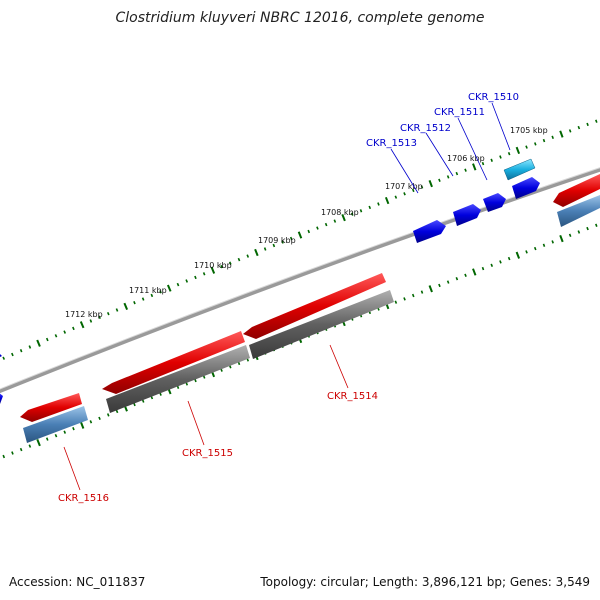 The image size is (600, 600). I want to click on gene-label-CKR_1511: CKR_1511, so click(459, 112).